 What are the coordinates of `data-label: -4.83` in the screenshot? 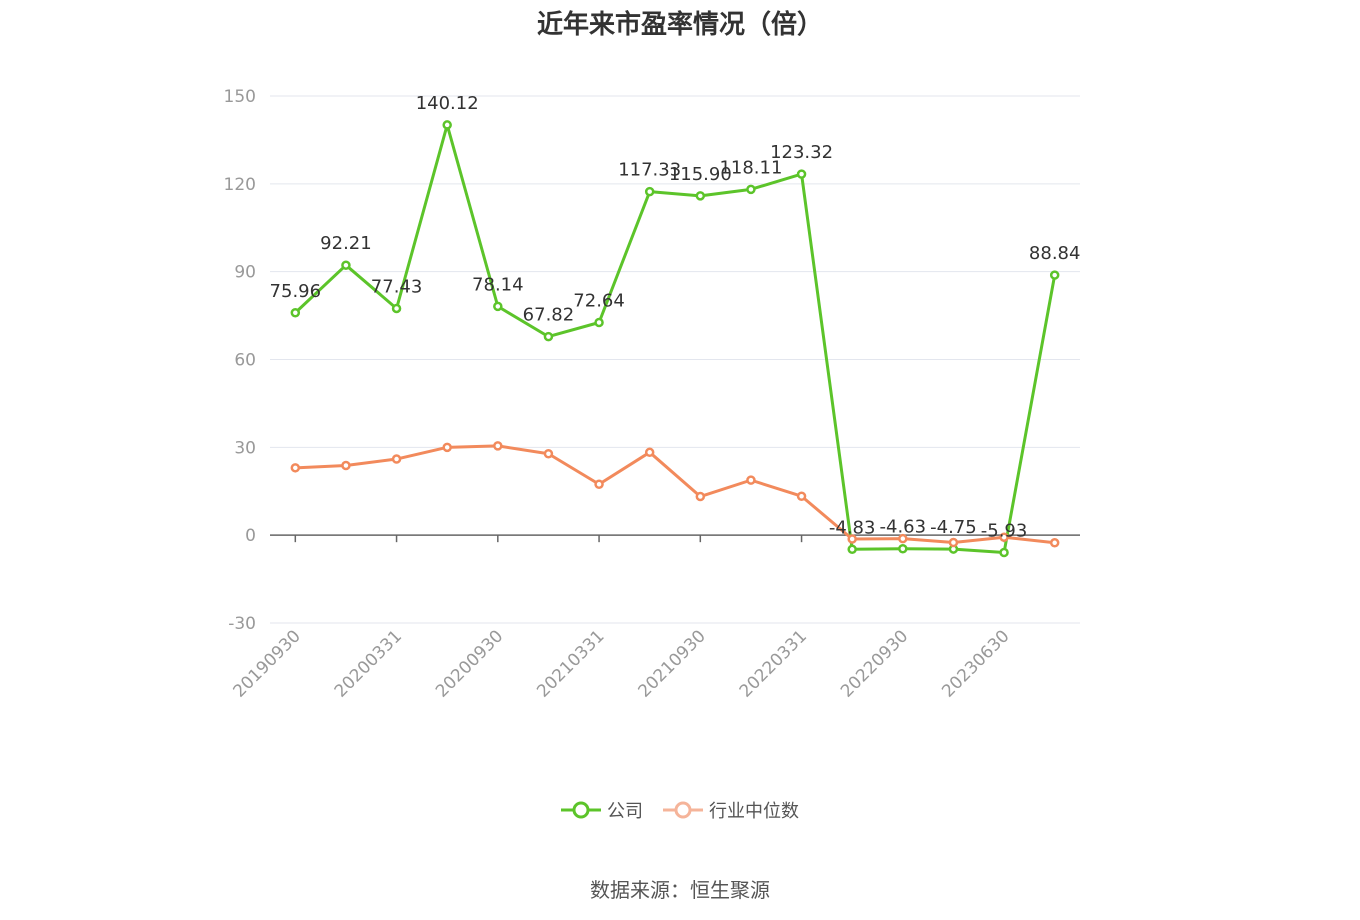 It's located at (852, 527).